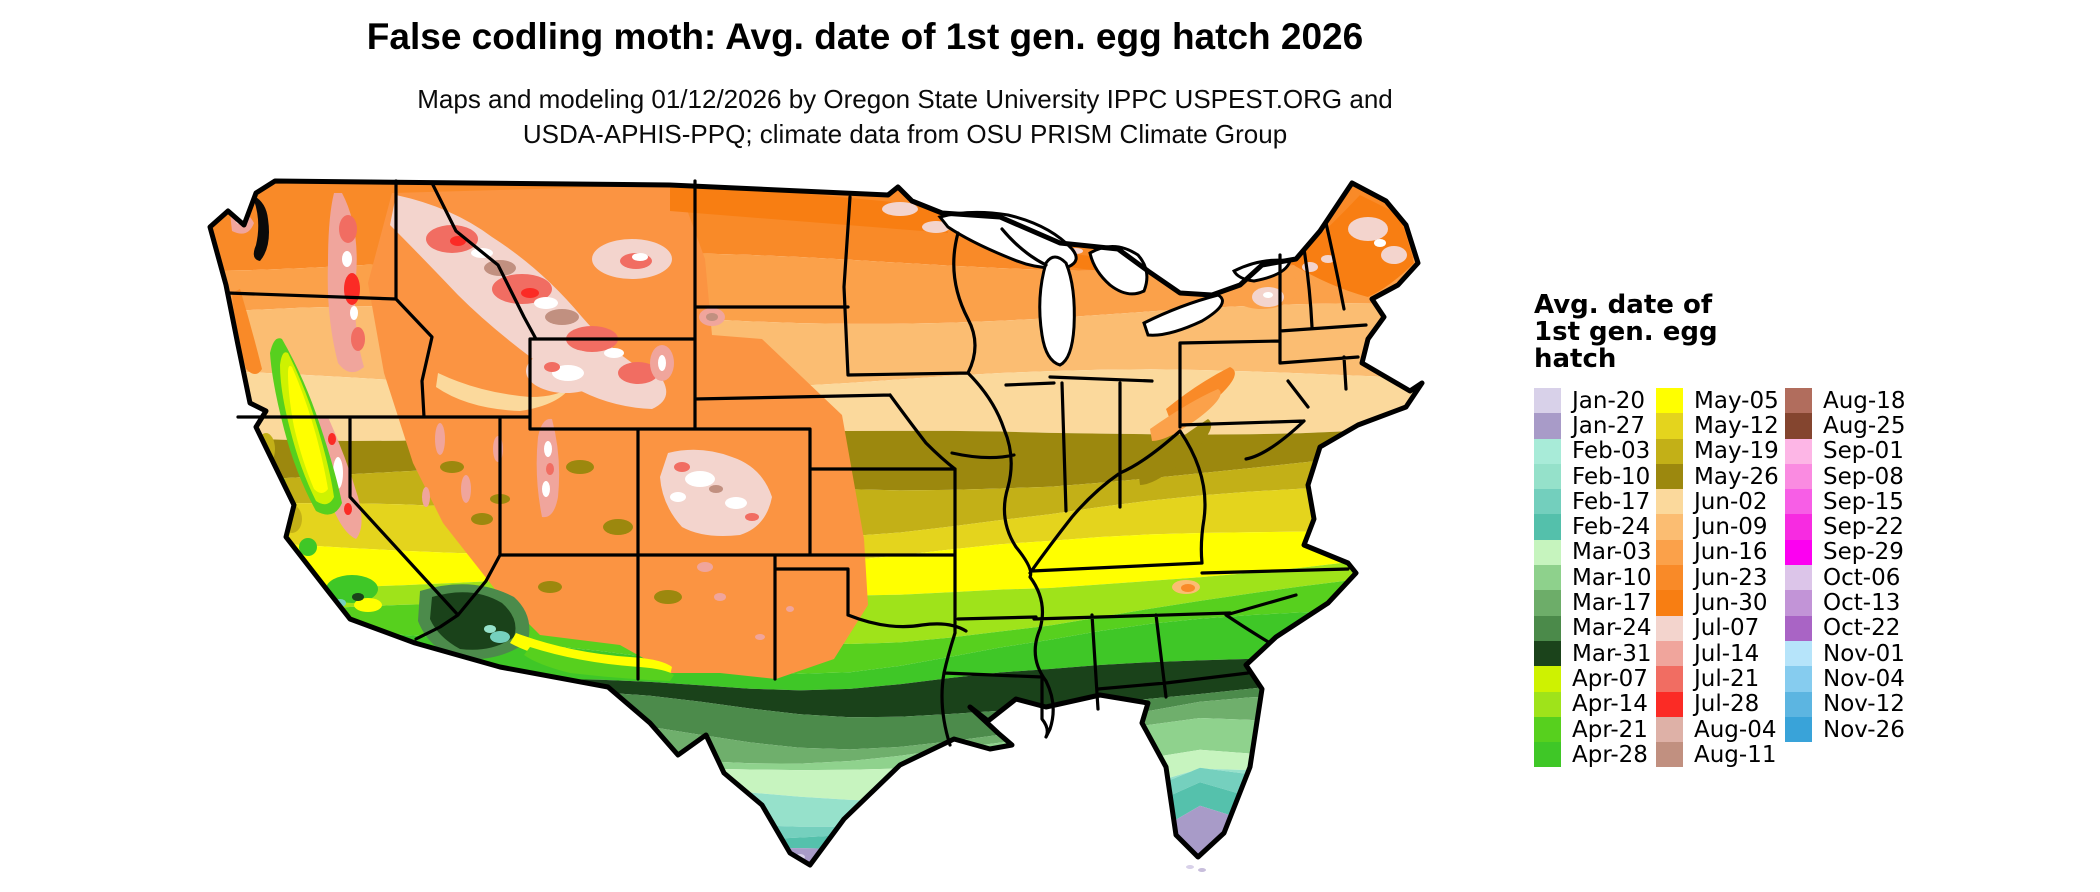 The width and height of the screenshot is (2100, 892). Describe the element at coordinates (1609, 400) in the screenshot. I see `legend-label: Jan-20` at that location.